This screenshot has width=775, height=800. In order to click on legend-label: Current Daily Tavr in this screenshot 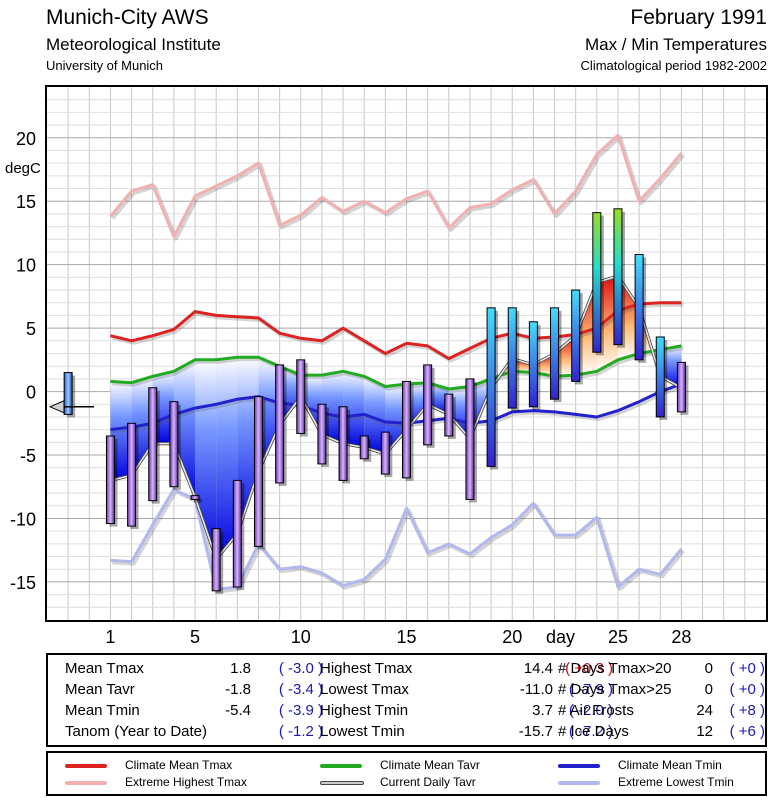, I will do `click(428, 782)`.